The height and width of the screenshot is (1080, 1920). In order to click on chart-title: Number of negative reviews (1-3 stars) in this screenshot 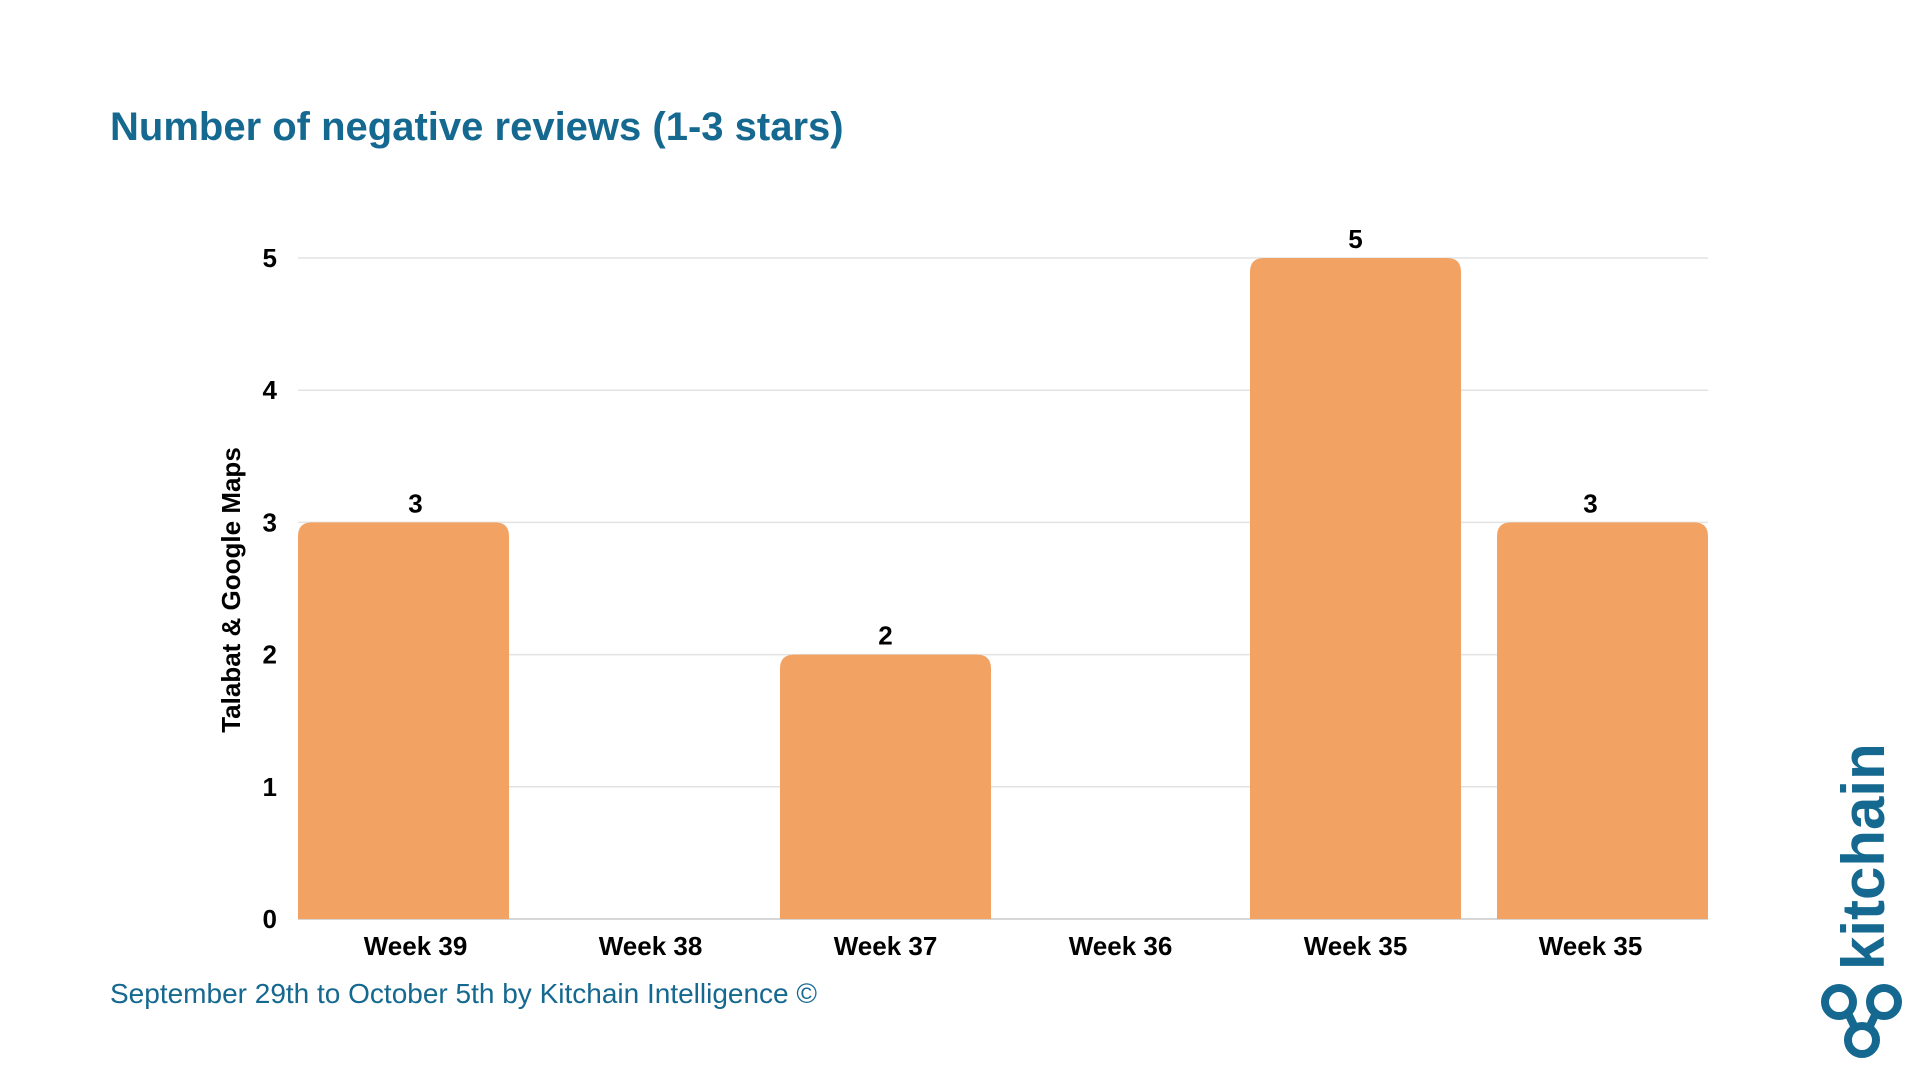, I will do `click(477, 127)`.